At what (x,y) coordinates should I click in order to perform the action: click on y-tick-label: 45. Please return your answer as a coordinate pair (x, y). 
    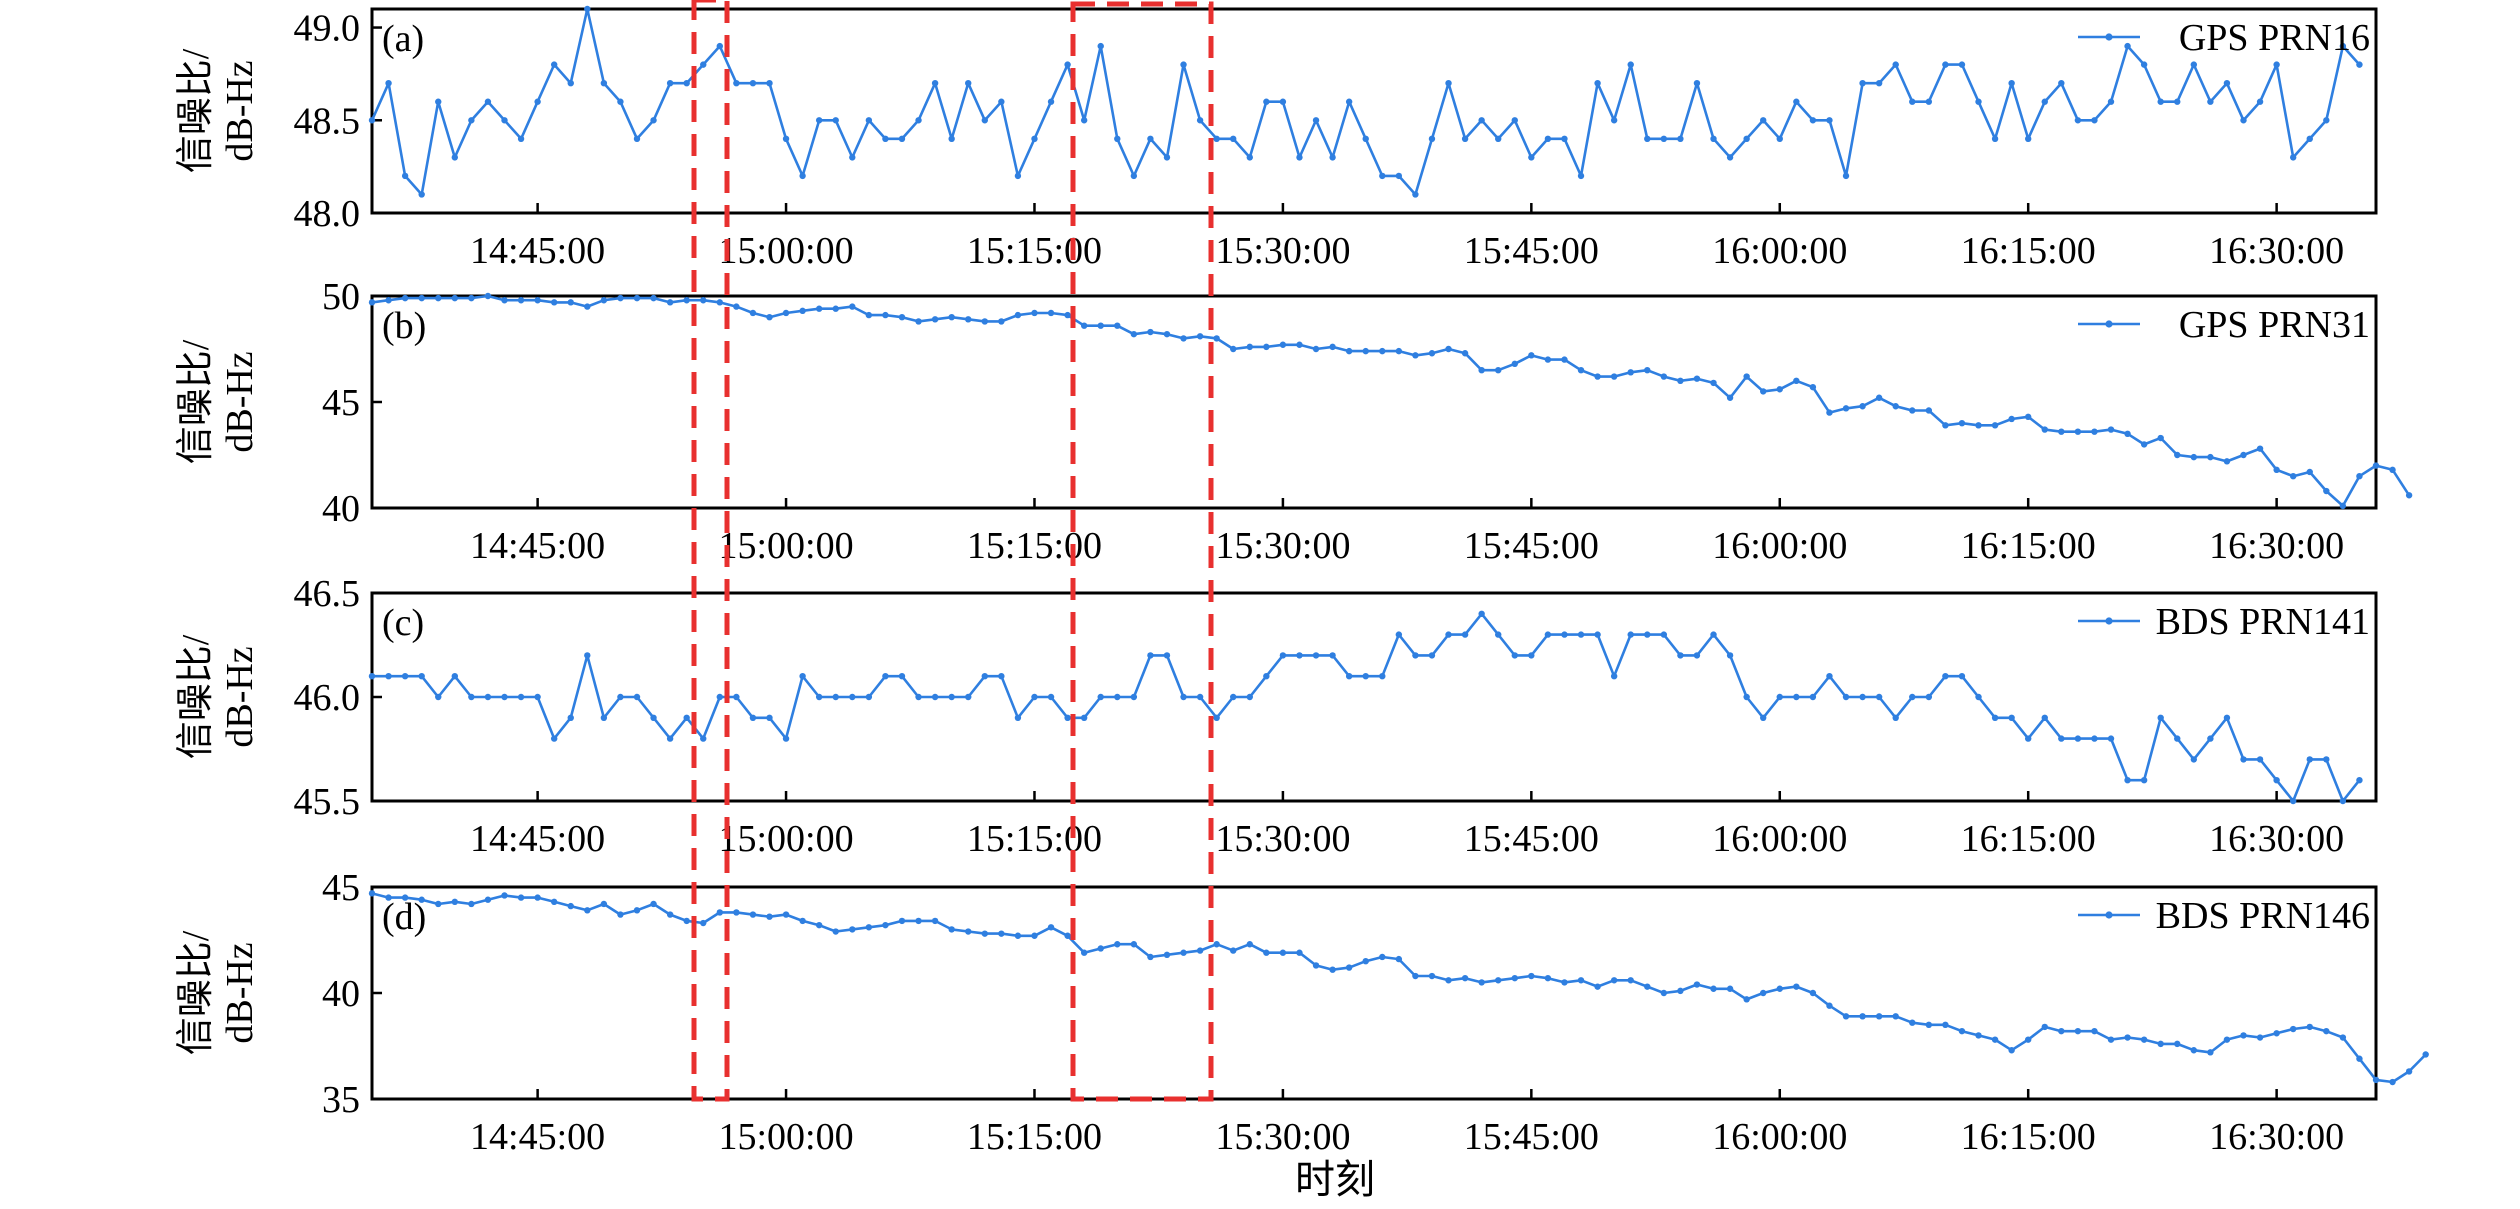
    Looking at the image, I should click on (341, 403).